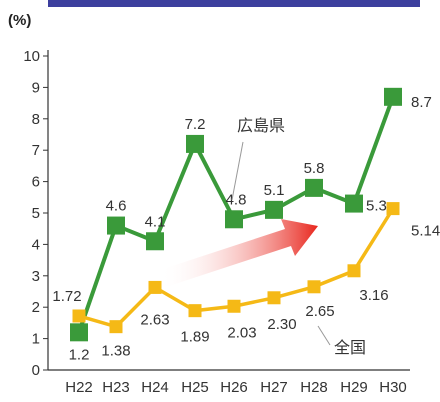  What do you see at coordinates (239, 253) in the screenshot?
I see `trend-arrow-icon` at bounding box center [239, 253].